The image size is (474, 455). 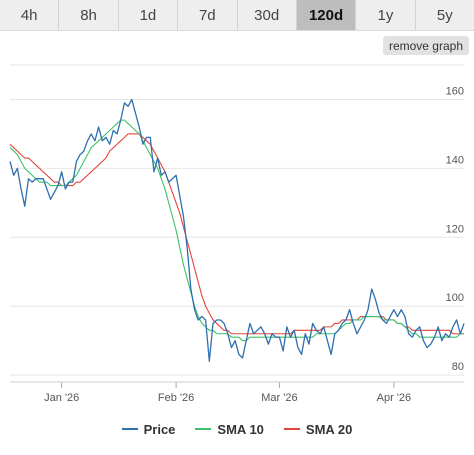 I want to click on tab-1d: 1d, so click(x=149, y=15).